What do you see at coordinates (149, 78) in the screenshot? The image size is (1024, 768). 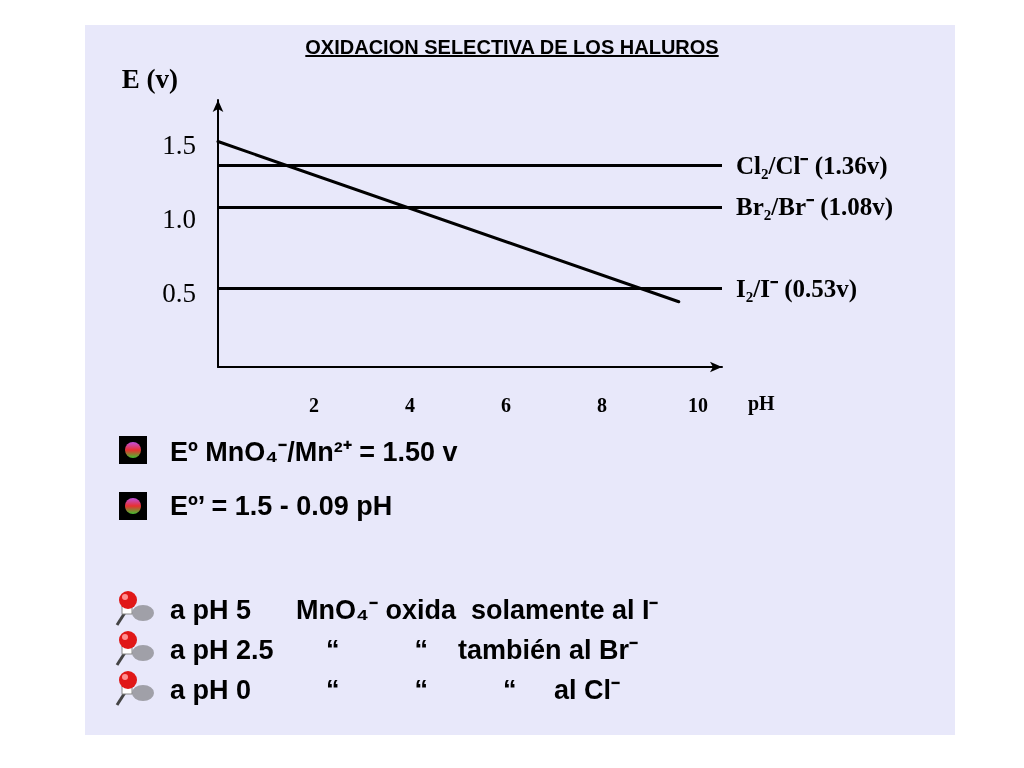 I see `y-axis-title: E (v)` at bounding box center [149, 78].